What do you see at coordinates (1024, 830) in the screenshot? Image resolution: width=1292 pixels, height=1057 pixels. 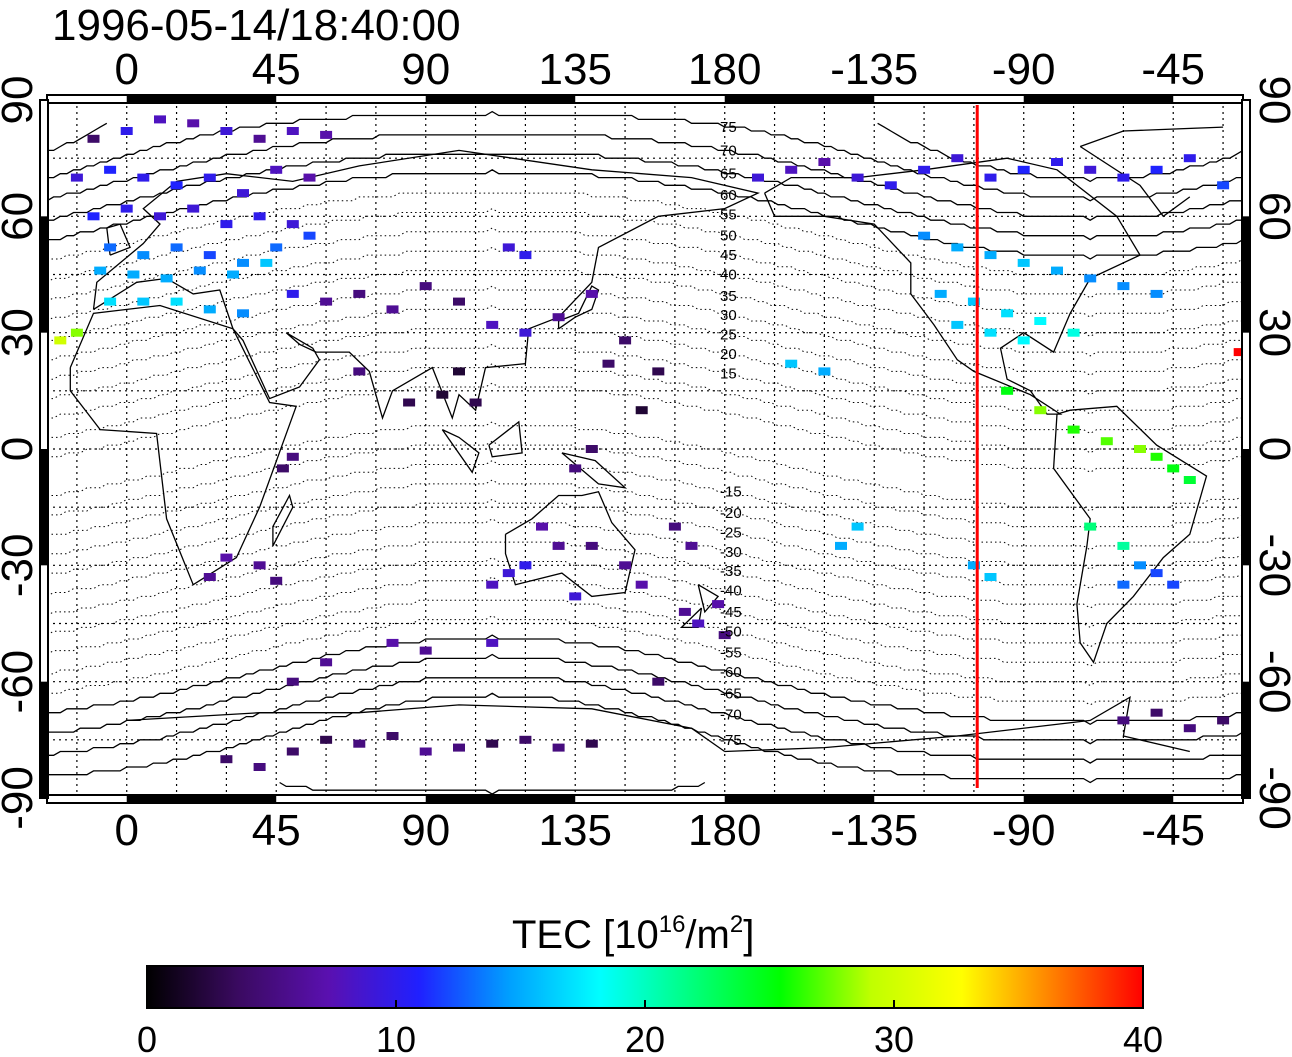 I see `lon-tick-label: -90` at bounding box center [1024, 830].